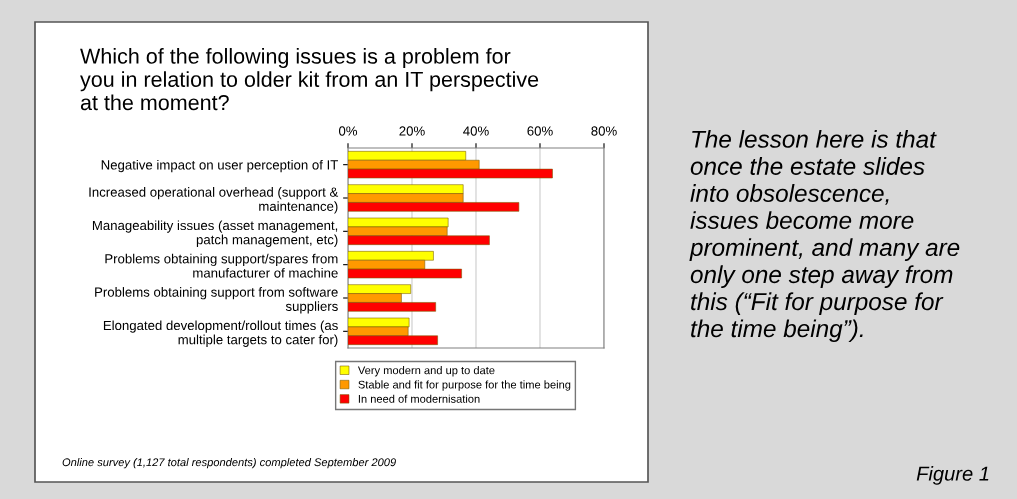  I want to click on caption: Figure 1, so click(952, 475).